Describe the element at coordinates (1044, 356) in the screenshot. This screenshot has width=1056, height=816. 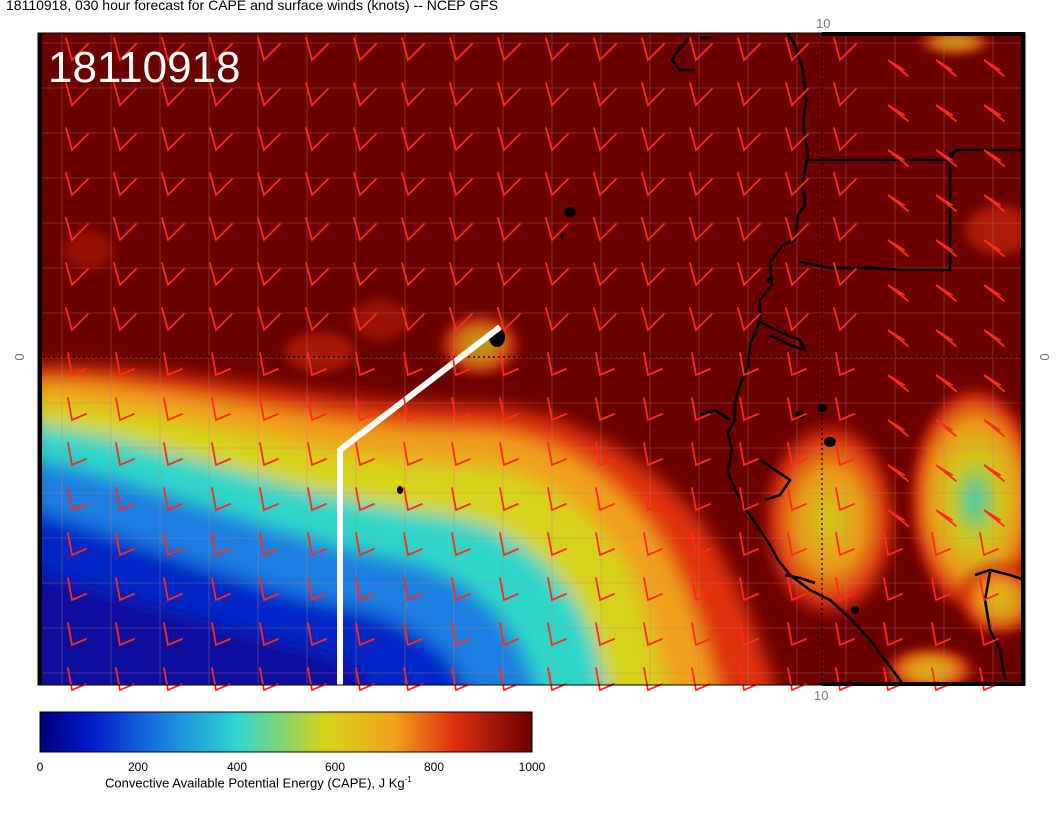
I see `right-lat-label: 0` at that location.